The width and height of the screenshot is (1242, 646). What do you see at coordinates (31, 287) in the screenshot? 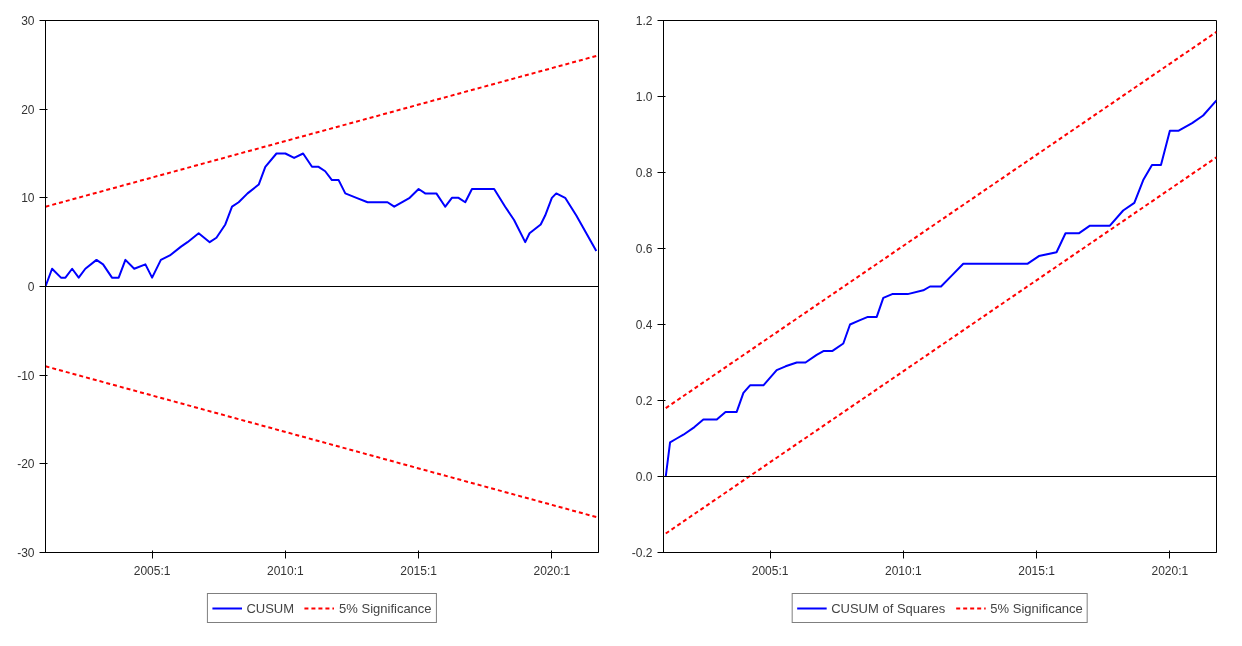
I see `y-tick-label: 0` at bounding box center [31, 287].